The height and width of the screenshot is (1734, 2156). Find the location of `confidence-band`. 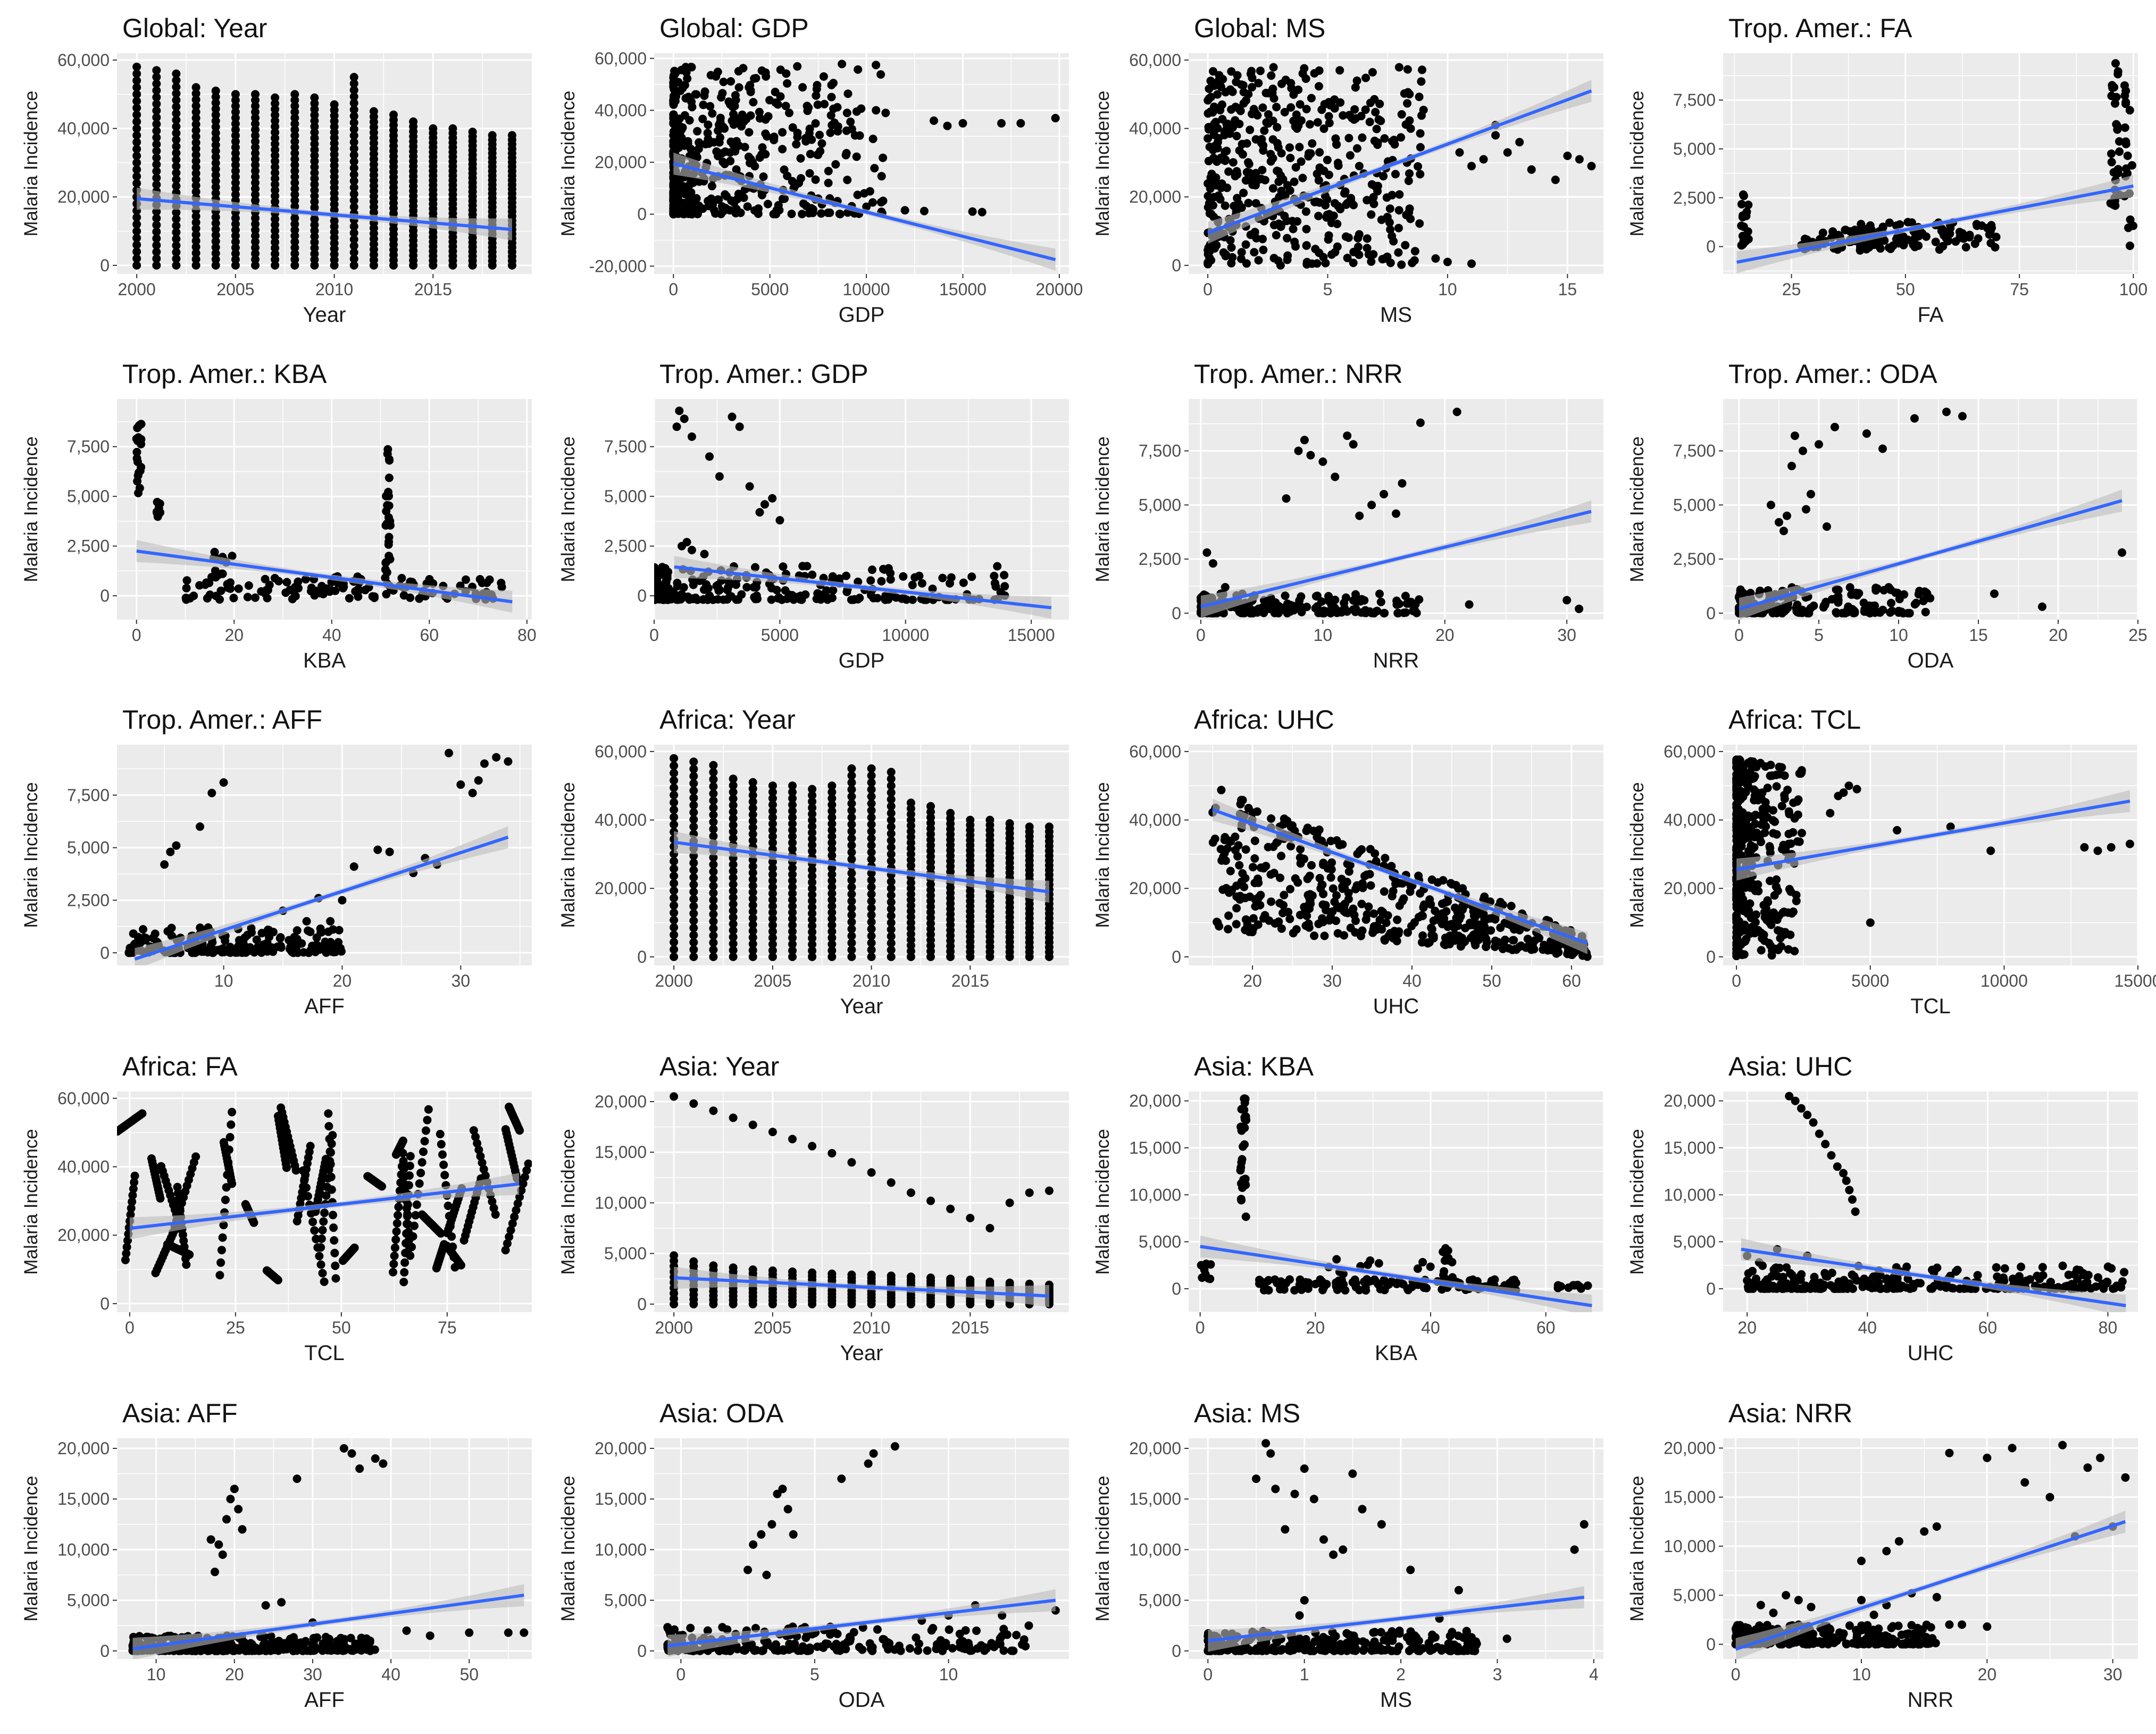

confidence-band is located at coordinates (322, 896).